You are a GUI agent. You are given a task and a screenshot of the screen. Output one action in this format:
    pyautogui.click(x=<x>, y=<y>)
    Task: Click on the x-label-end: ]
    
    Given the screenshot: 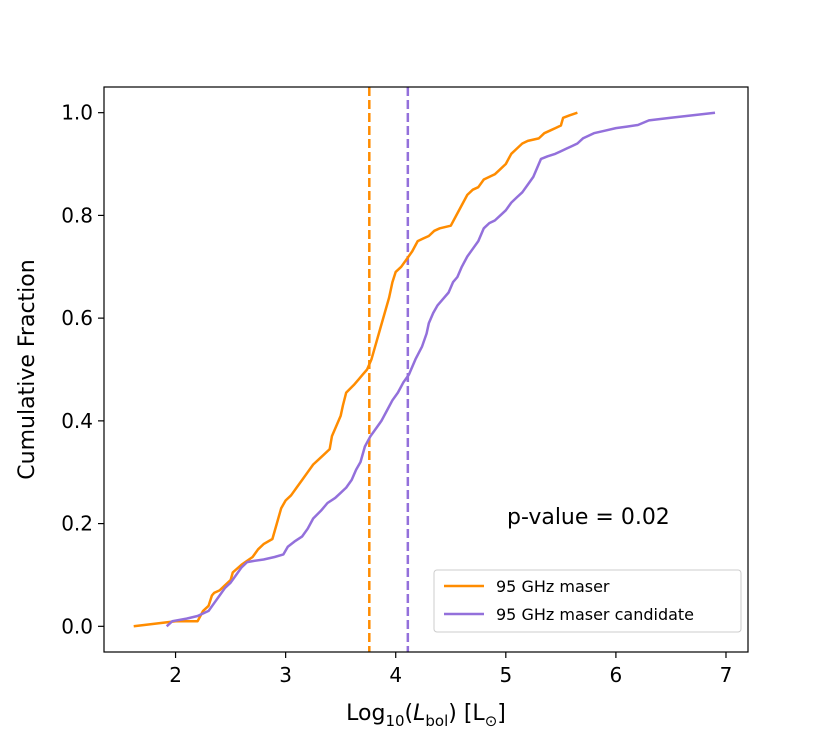 What is the action you would take?
    pyautogui.click(x=501, y=713)
    